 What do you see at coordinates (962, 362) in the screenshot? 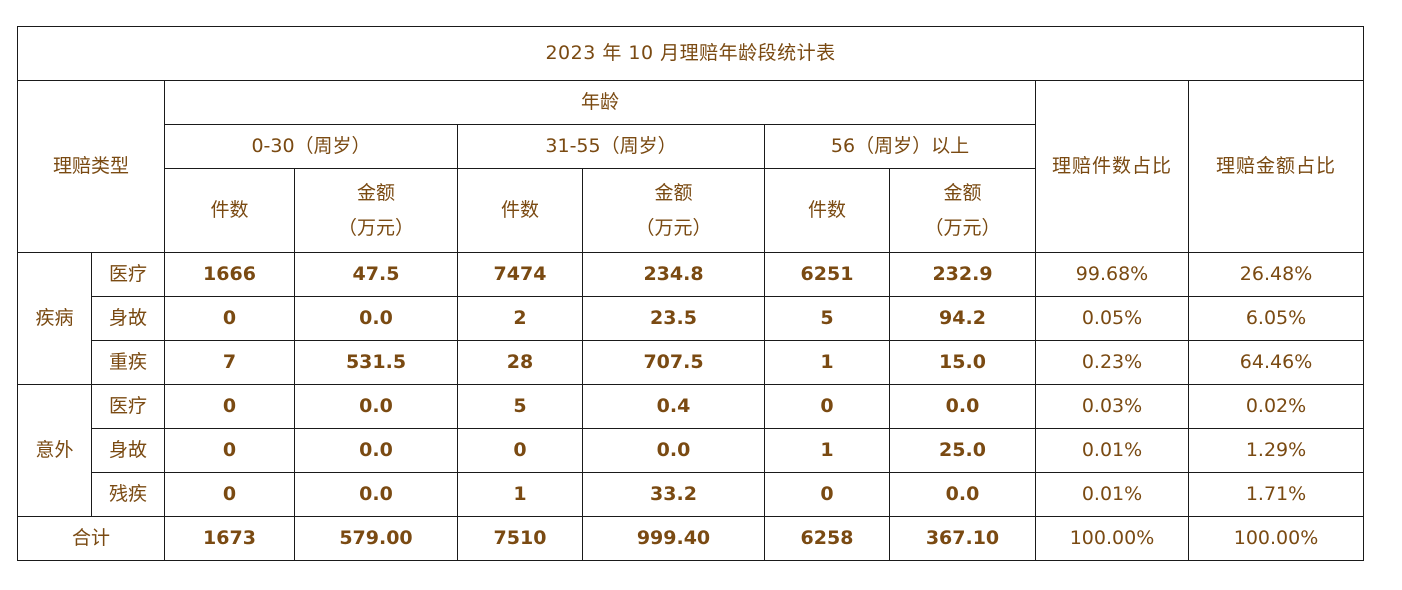
I see `amount-cell: 15.0` at bounding box center [962, 362].